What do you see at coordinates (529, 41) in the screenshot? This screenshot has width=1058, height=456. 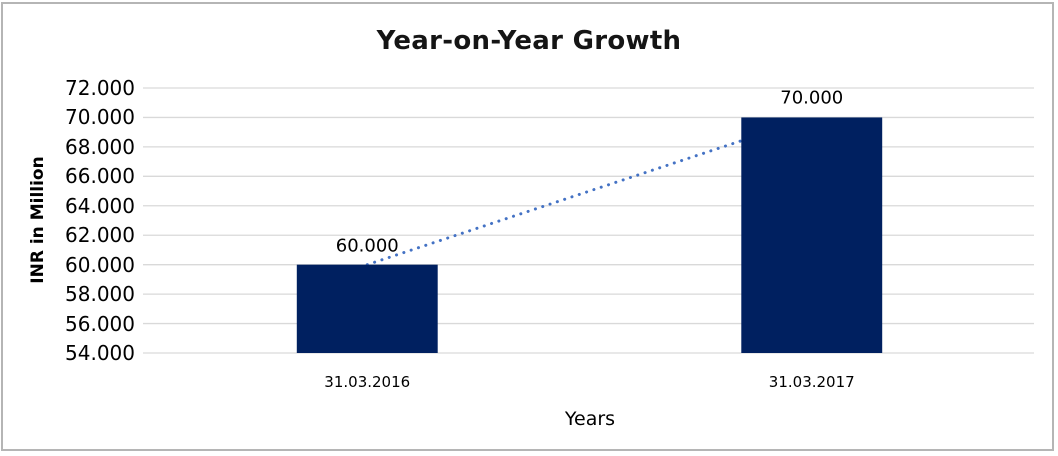 I see `chart-title: Year-on-Year Growth` at bounding box center [529, 41].